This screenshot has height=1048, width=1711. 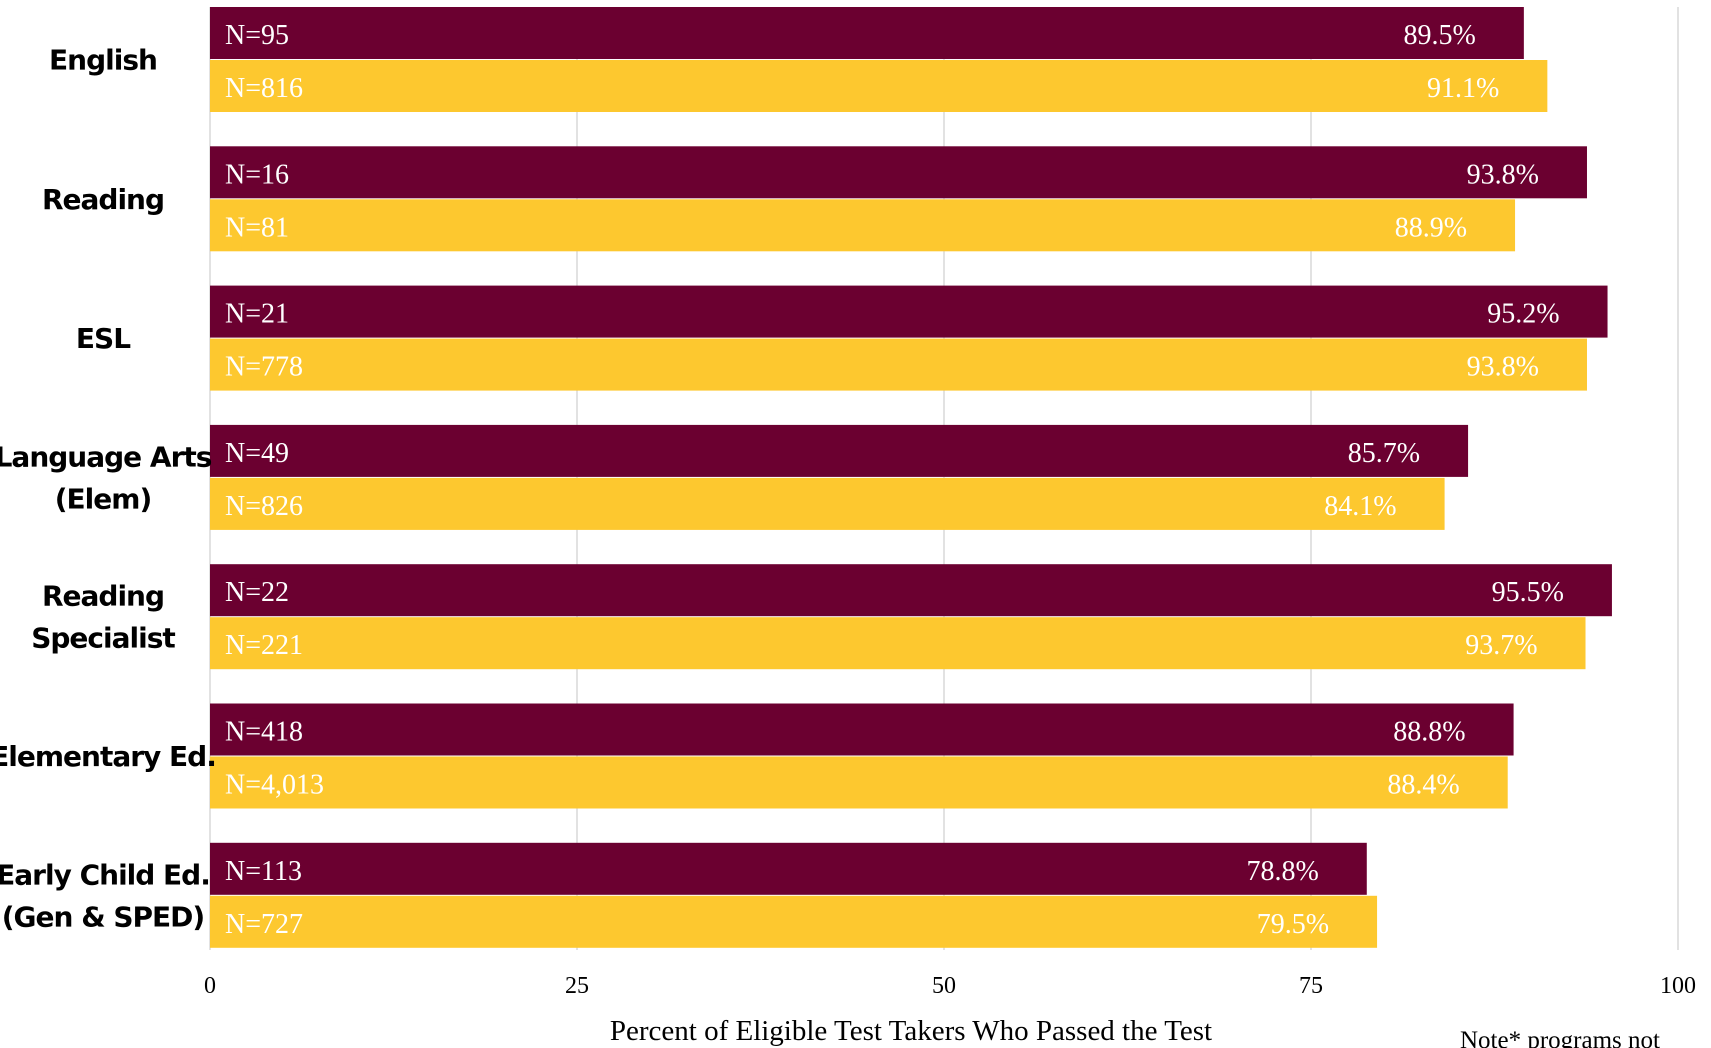 I want to click on category-label: (Gen & SPED), so click(x=103, y=916).